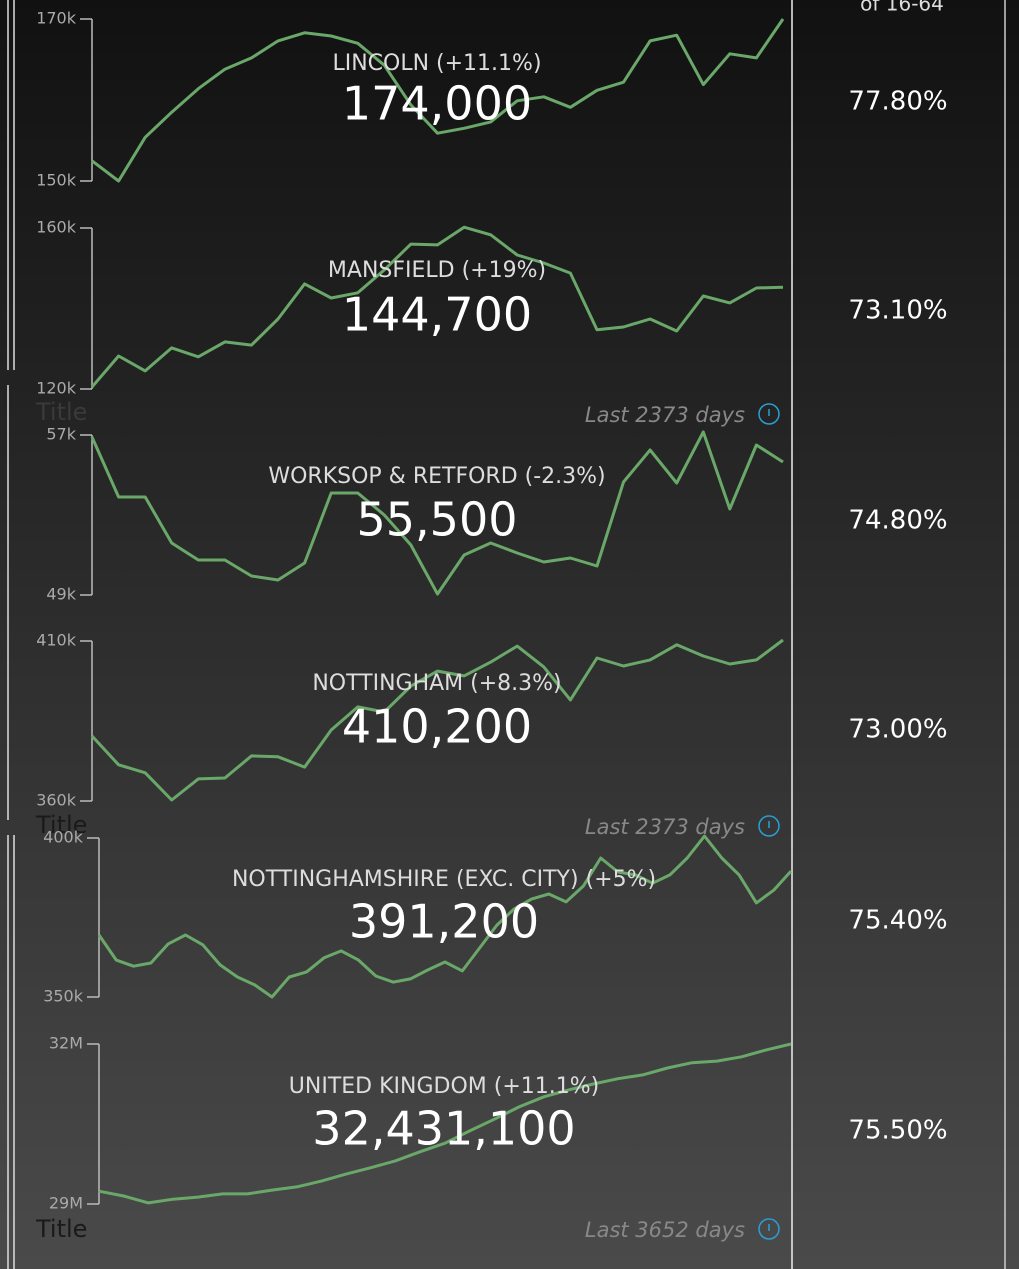  I want to click on y-tick-label: 170k, so click(56, 18).